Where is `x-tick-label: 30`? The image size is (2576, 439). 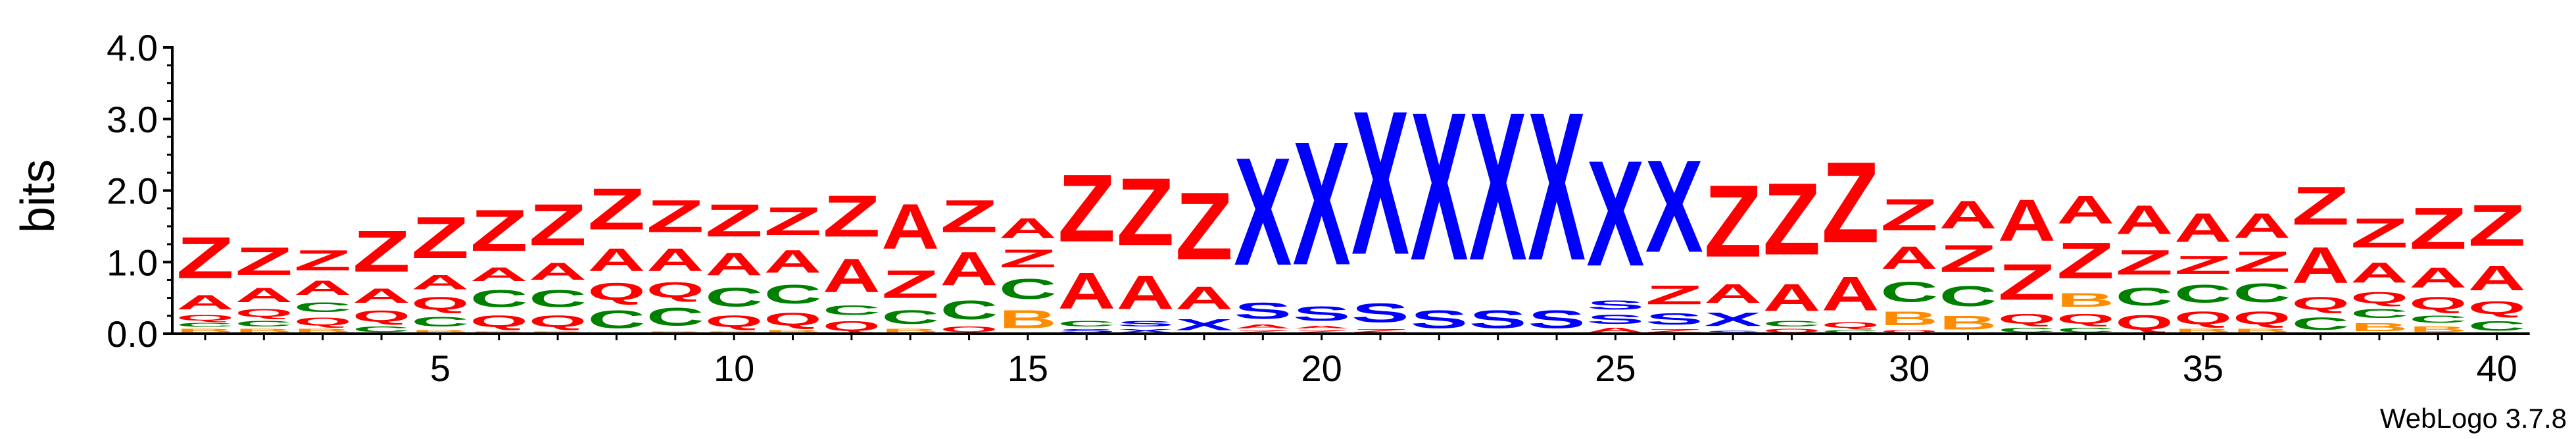 x-tick-label: 30 is located at coordinates (1910, 368).